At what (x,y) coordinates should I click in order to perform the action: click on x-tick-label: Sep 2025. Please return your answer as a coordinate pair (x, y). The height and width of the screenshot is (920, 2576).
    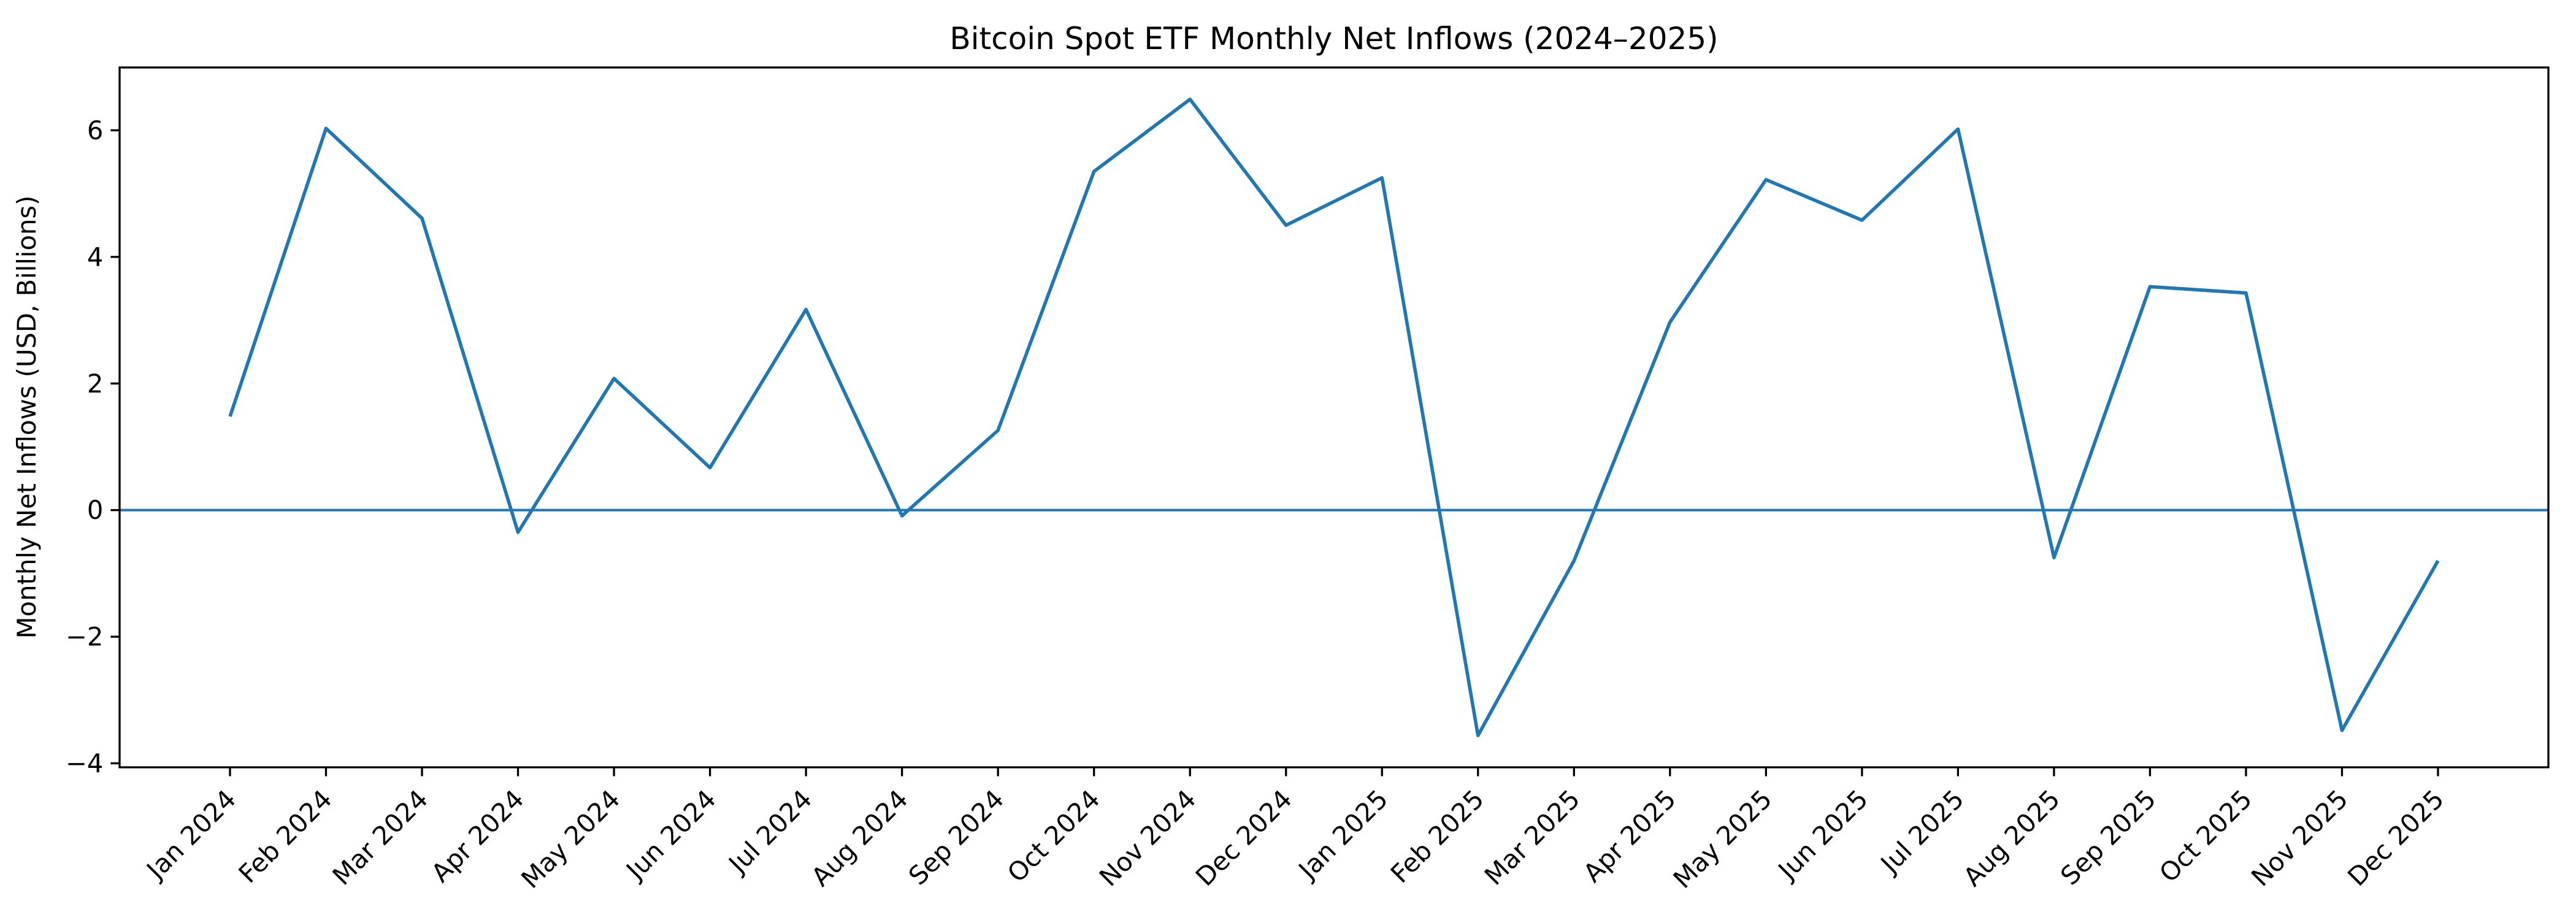
    Looking at the image, I should click on (2108, 837).